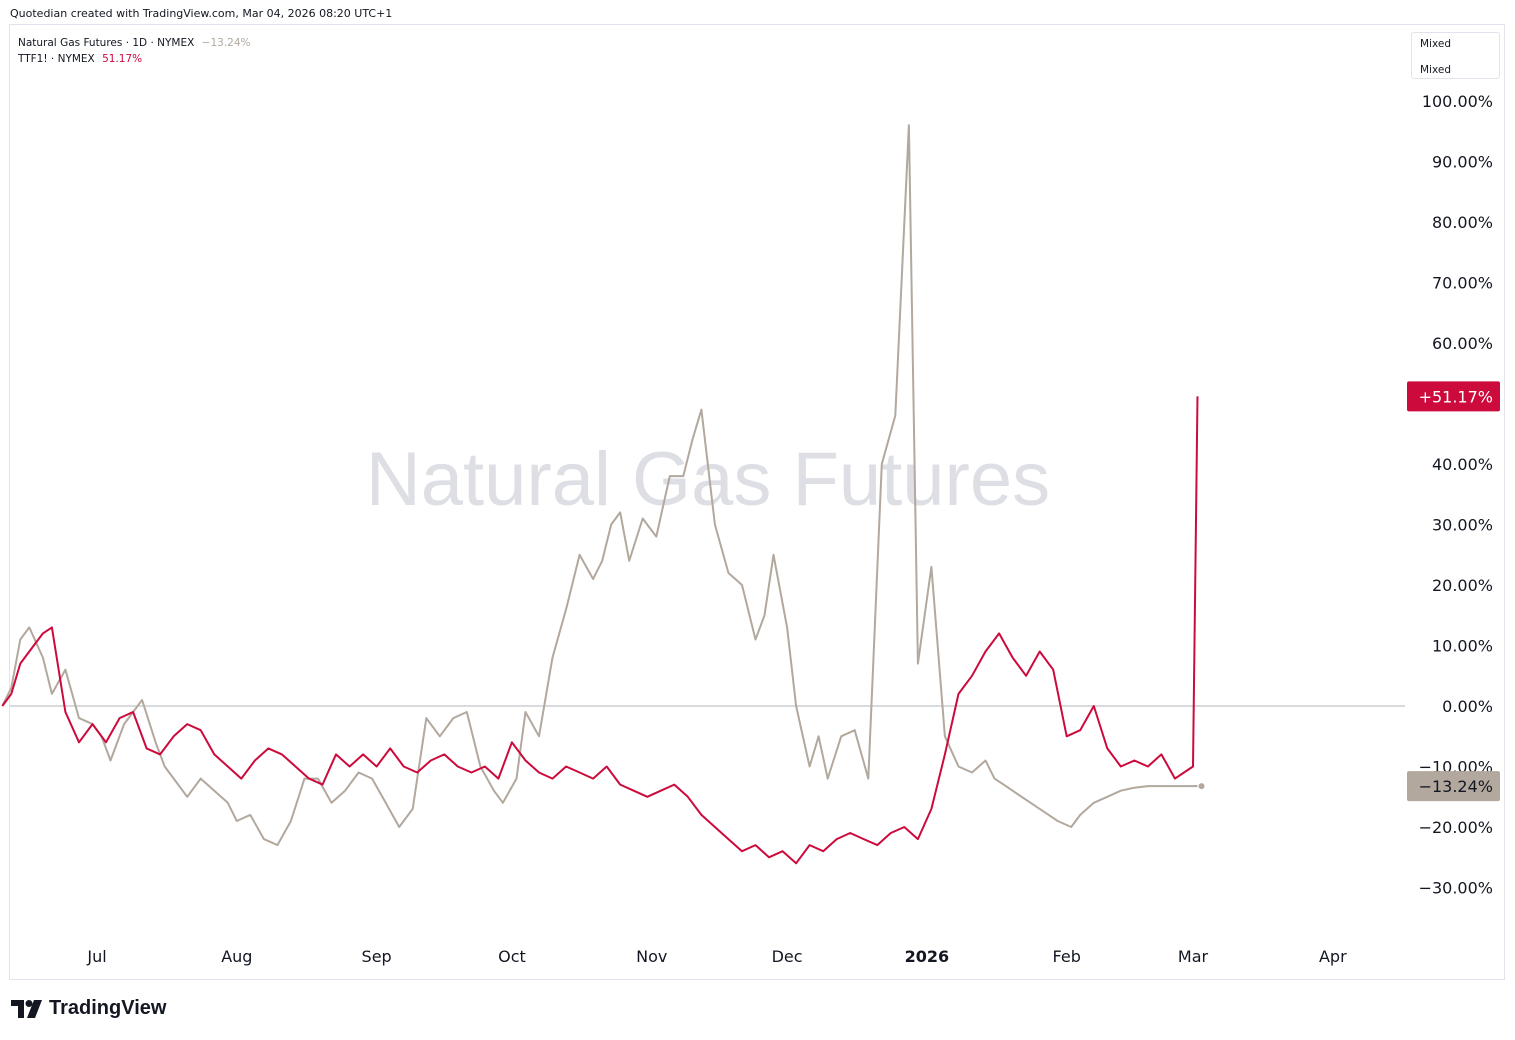 This screenshot has width=1515, height=1040. I want to click on legend-label: TTF1! · NYMEX, so click(56, 59).